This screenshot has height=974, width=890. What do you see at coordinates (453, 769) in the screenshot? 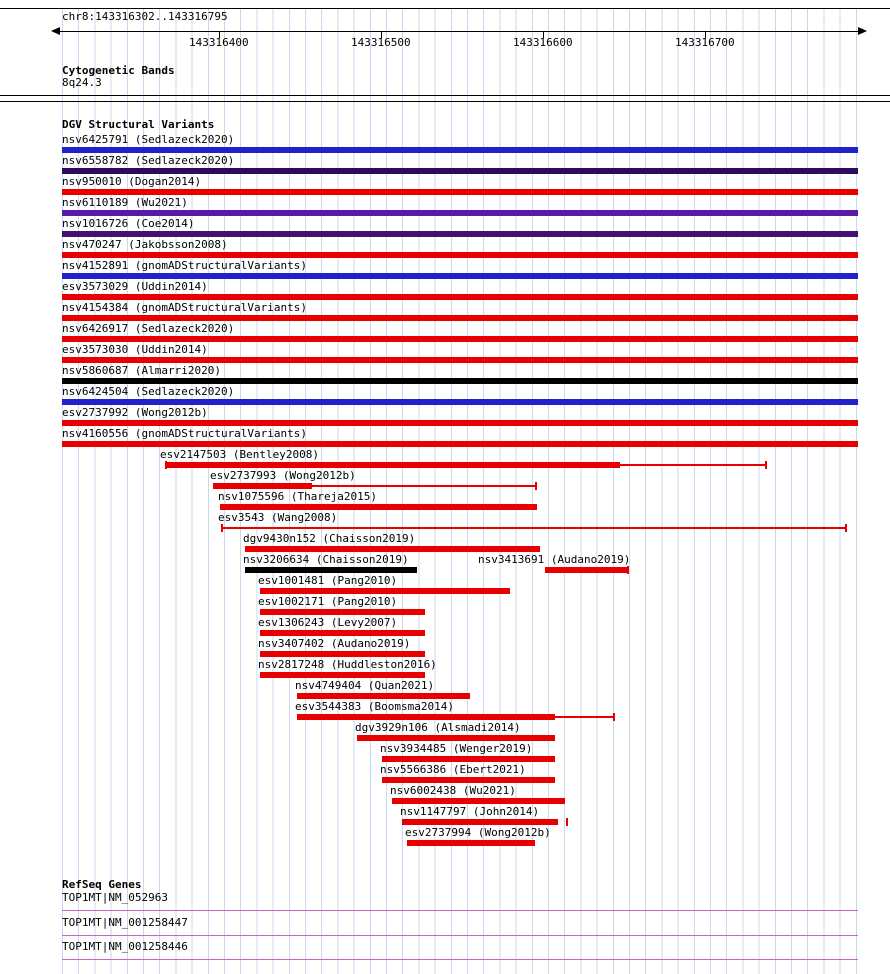
I see `variant-label: nsv5566386 (Ebert2021)` at bounding box center [453, 769].